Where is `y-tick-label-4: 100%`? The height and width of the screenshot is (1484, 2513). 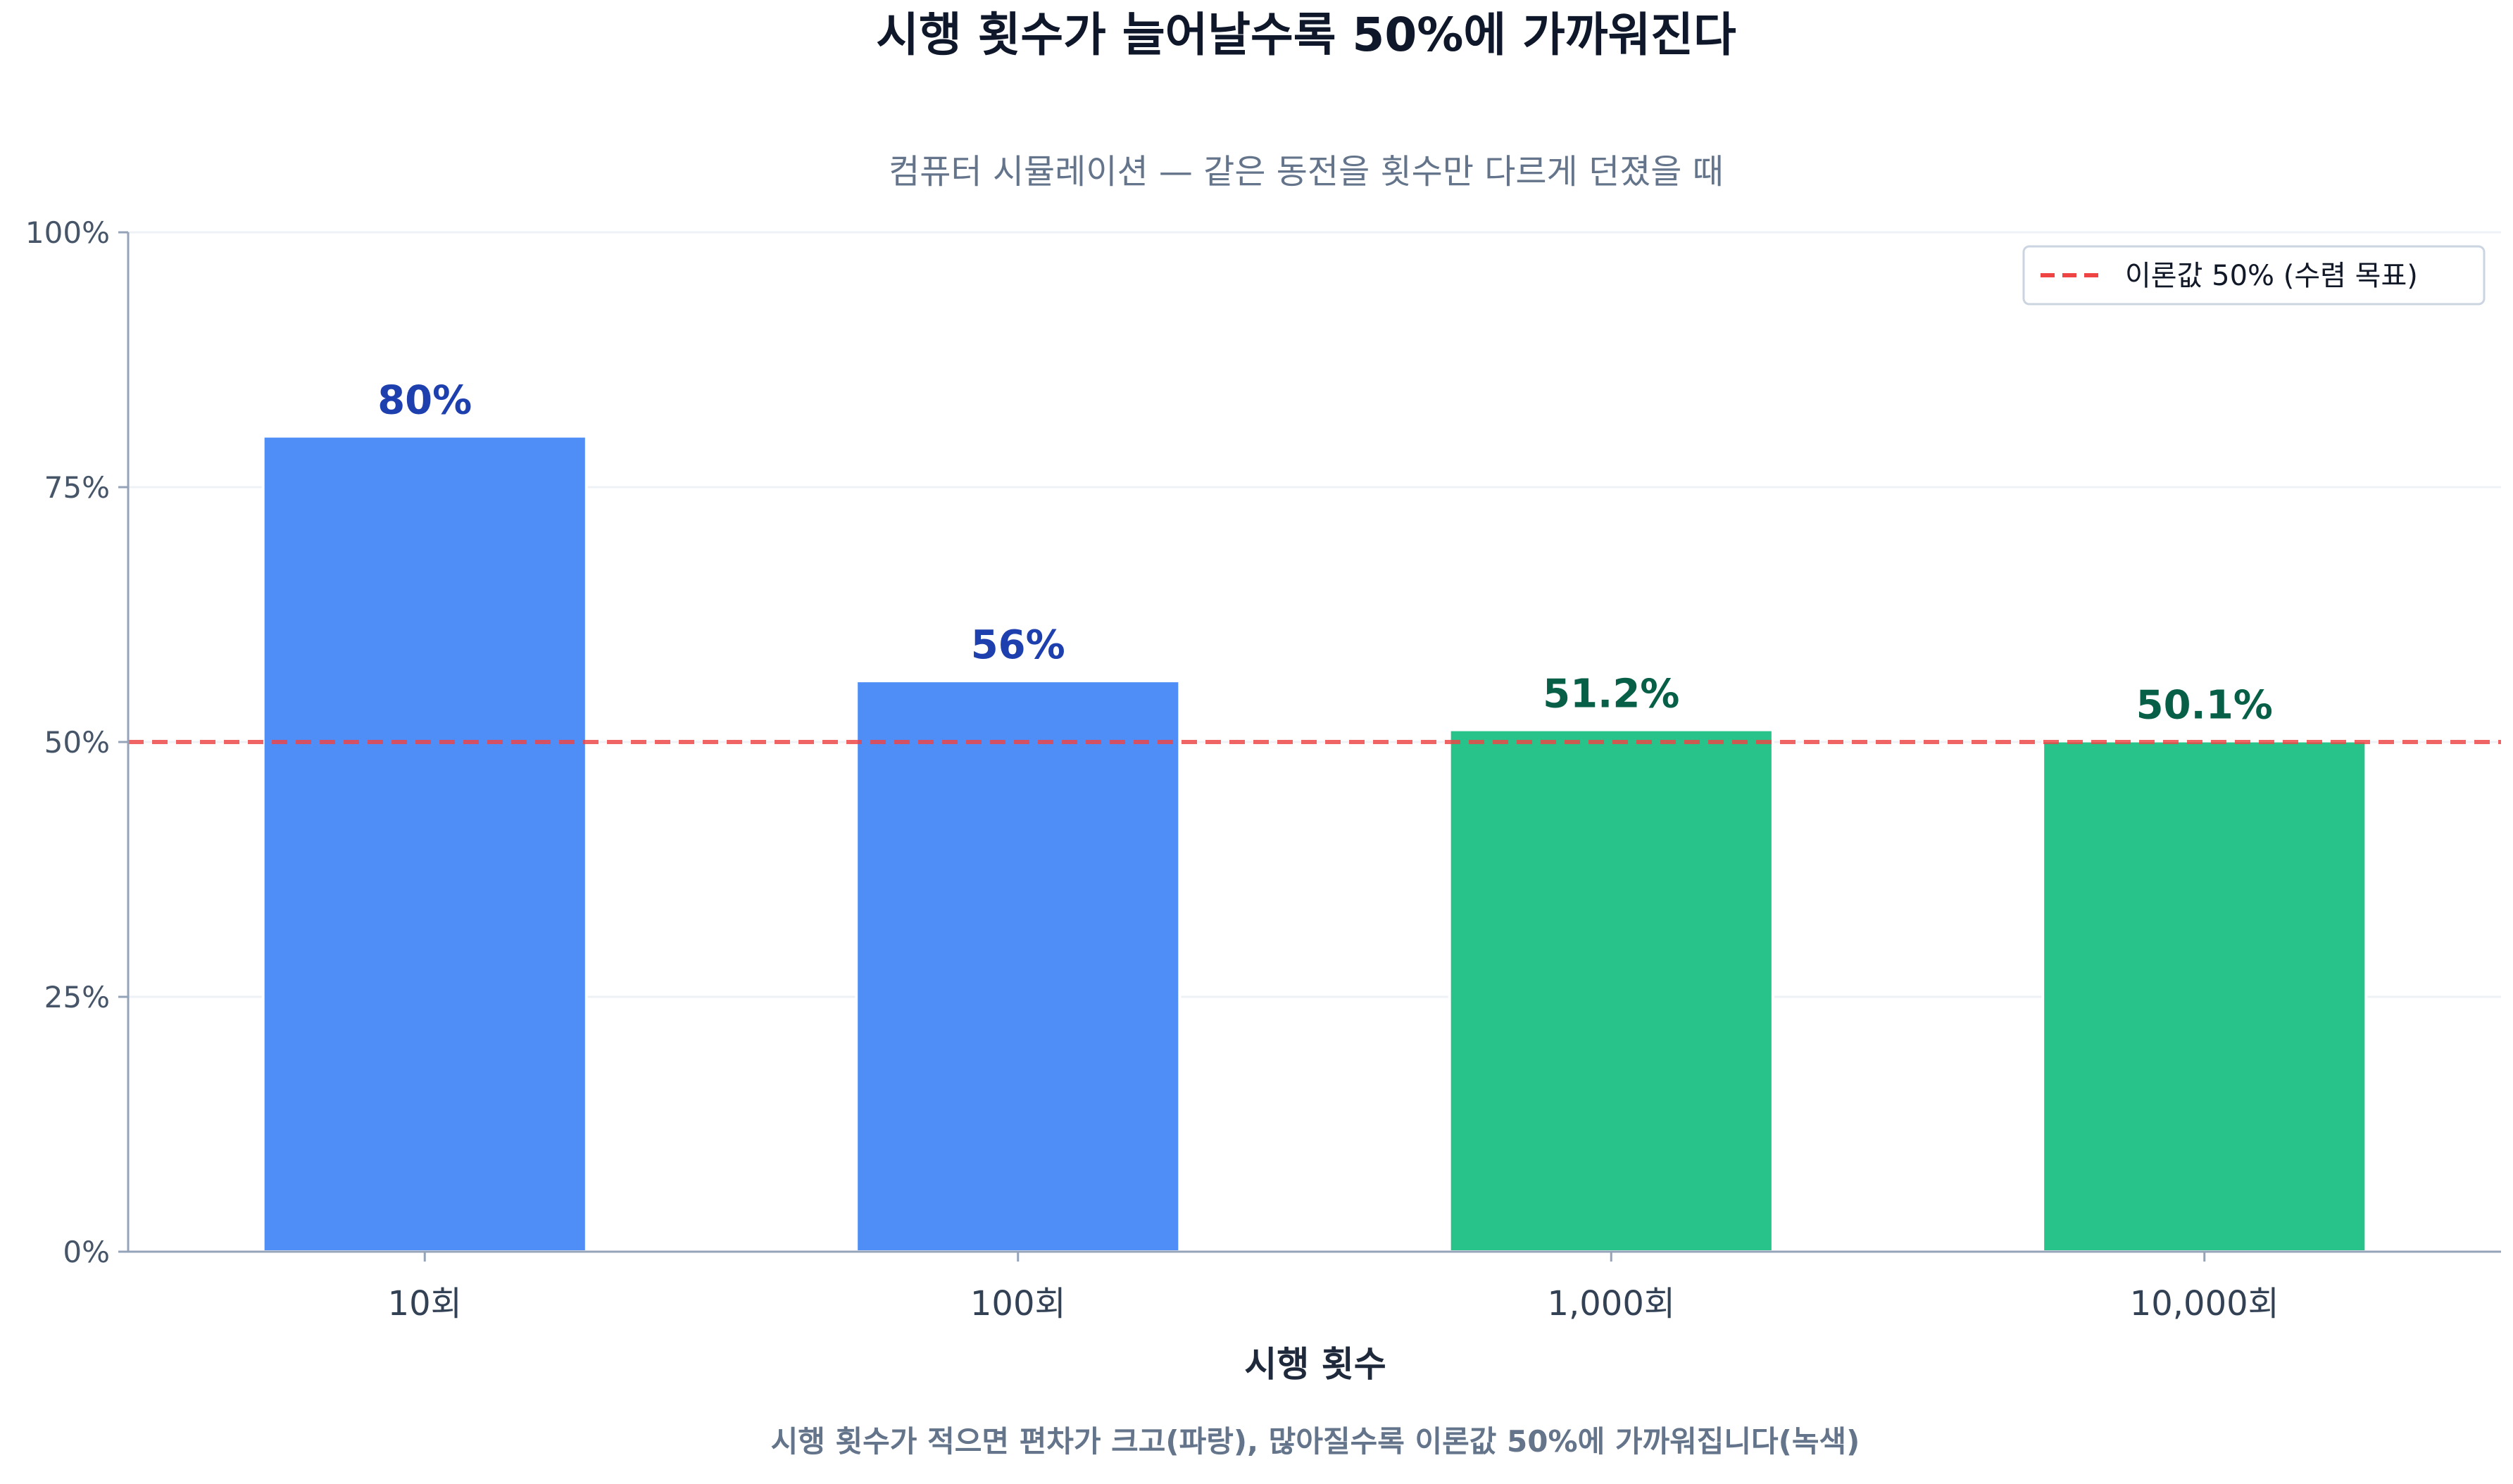 y-tick-label-4: 100% is located at coordinates (67, 232).